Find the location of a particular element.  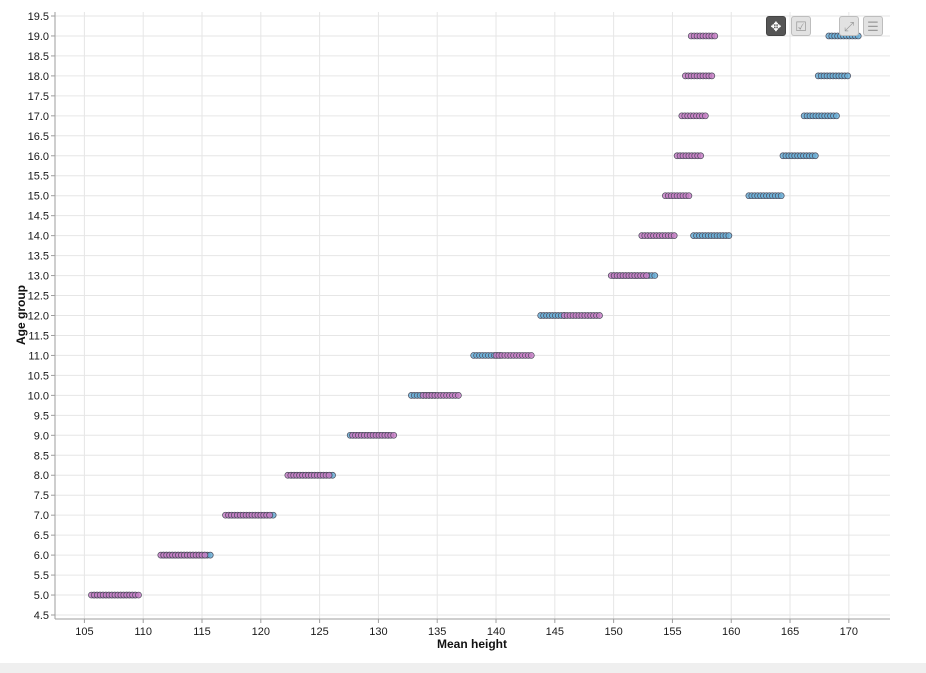

x-tick-label: 155 is located at coordinates (672, 632).